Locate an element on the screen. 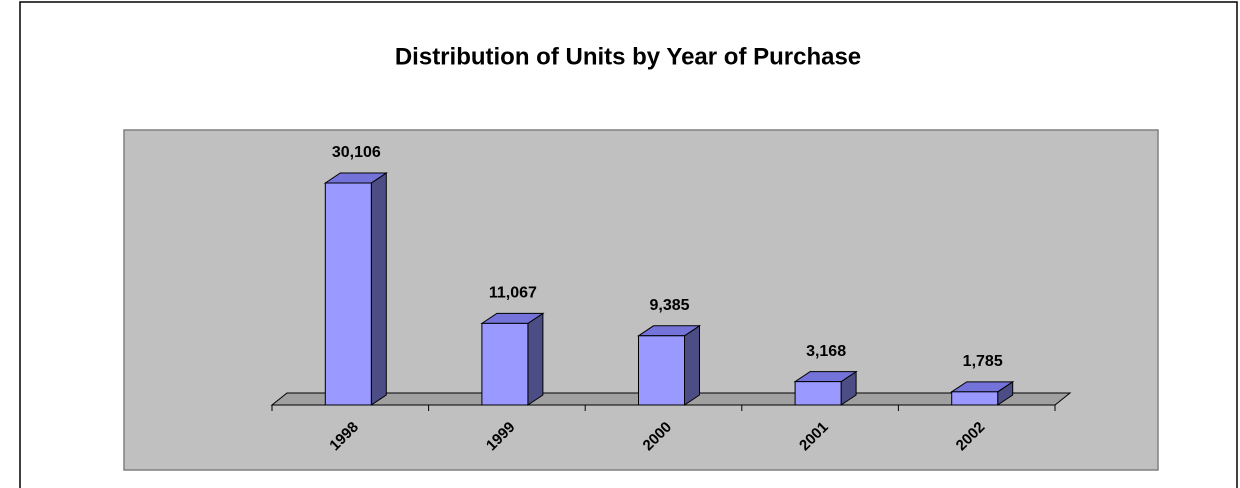 The height and width of the screenshot is (488, 1240). data-label: 30,106 is located at coordinates (356, 152).